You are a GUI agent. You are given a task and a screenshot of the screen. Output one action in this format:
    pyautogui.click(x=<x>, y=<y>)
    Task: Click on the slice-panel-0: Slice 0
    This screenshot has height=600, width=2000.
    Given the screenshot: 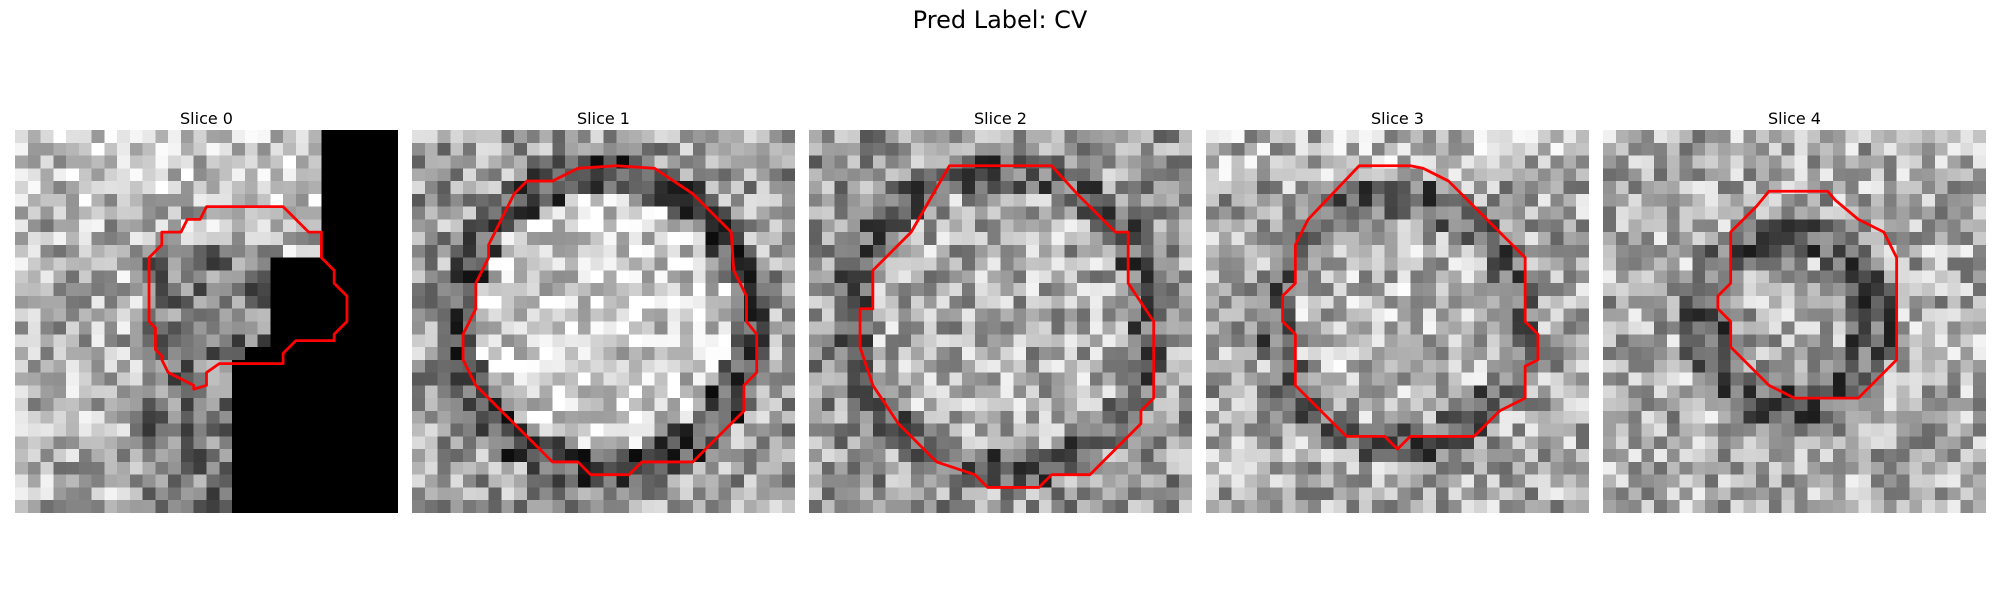 What is the action you would take?
    pyautogui.click(x=206, y=310)
    